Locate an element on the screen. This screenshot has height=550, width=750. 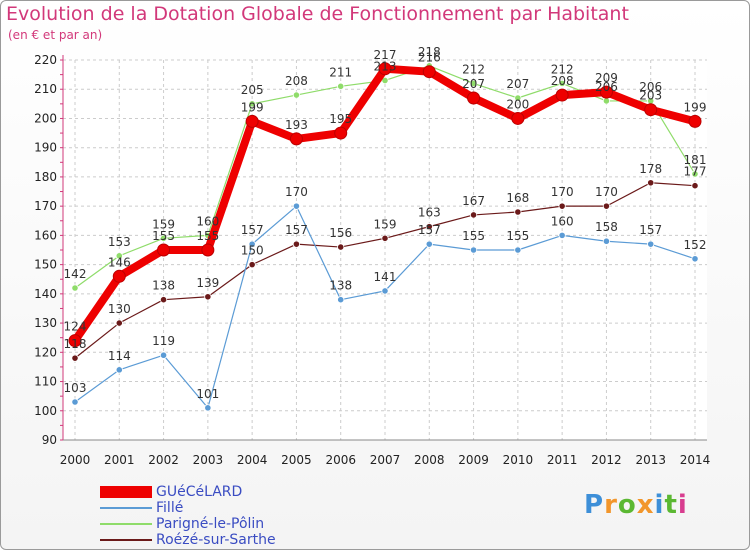
x-tick-label: 2006 is located at coordinates (340, 460).